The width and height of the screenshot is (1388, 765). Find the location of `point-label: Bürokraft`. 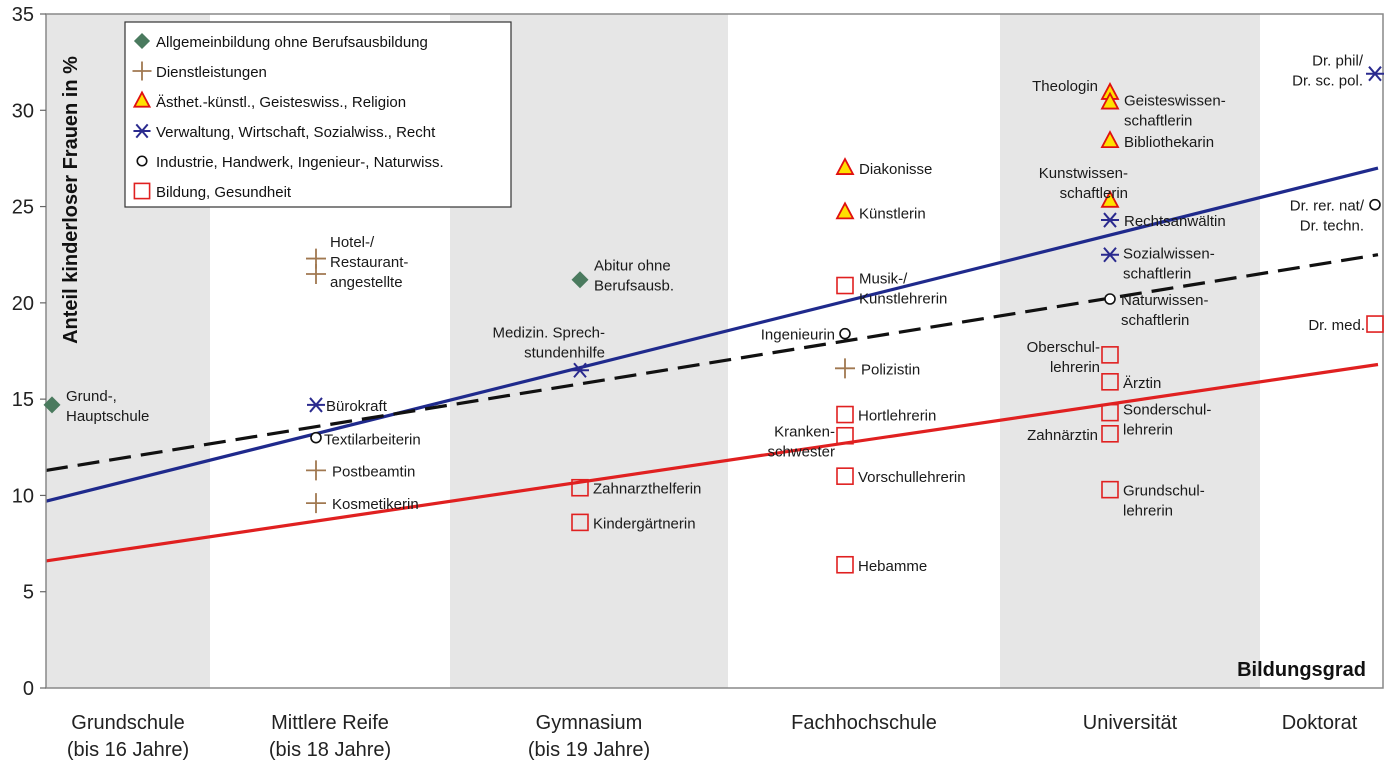

point-label: Bürokraft is located at coordinates (357, 406).